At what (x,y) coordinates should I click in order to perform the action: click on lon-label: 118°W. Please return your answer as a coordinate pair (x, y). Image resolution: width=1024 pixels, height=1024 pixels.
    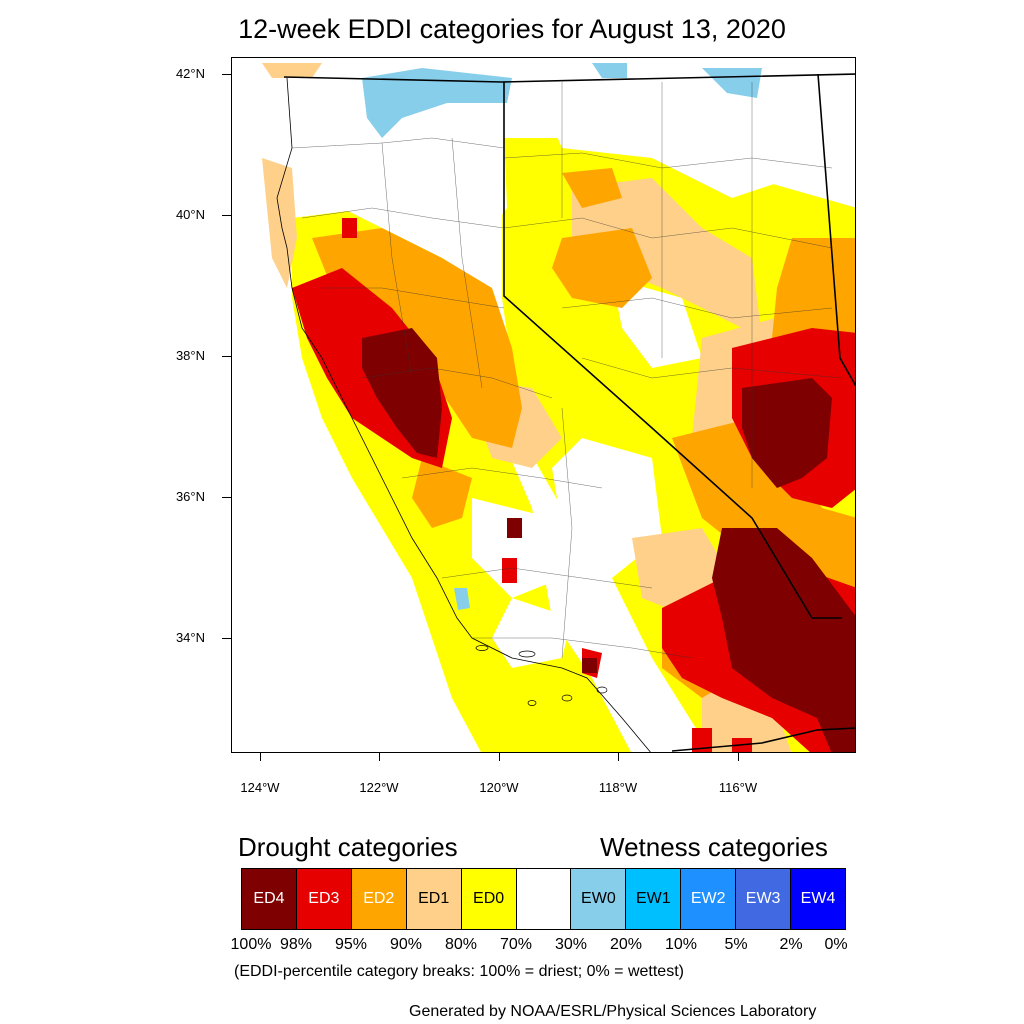
    Looking at the image, I should click on (618, 787).